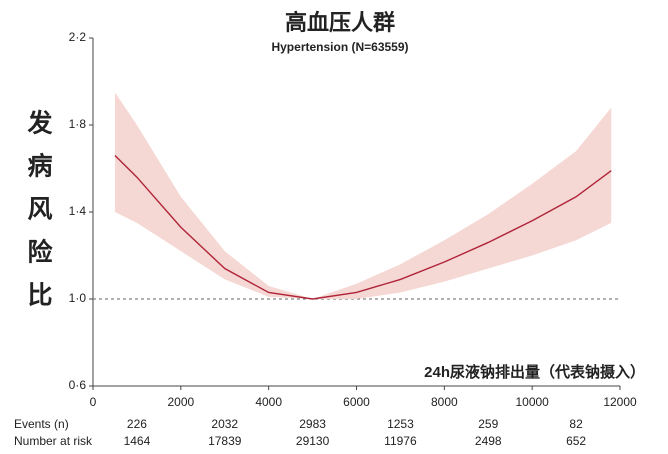 This screenshot has width=668, height=454. I want to click on x-tick-label: 6000, so click(356, 402).